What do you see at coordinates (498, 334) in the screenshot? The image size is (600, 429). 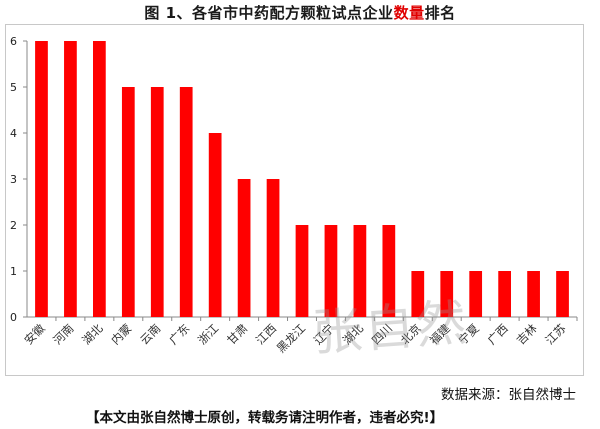 I see `x-tick-label: 广西` at bounding box center [498, 334].